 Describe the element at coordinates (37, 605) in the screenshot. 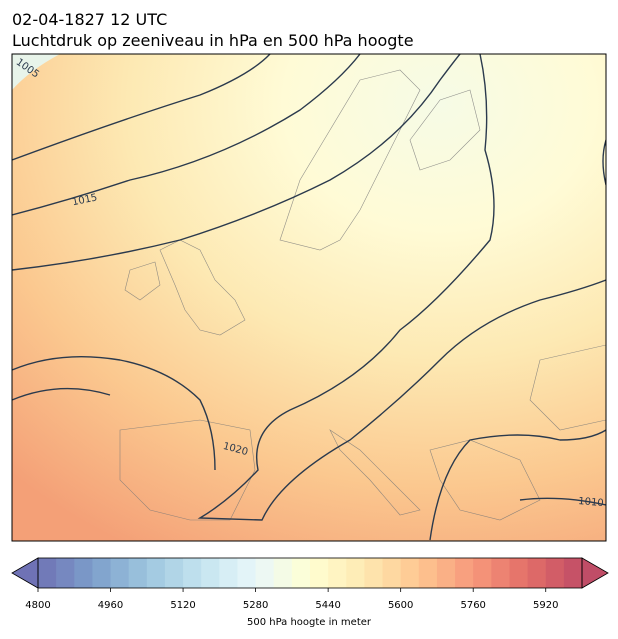

I see `colorbar-tick-label: 4800` at that location.